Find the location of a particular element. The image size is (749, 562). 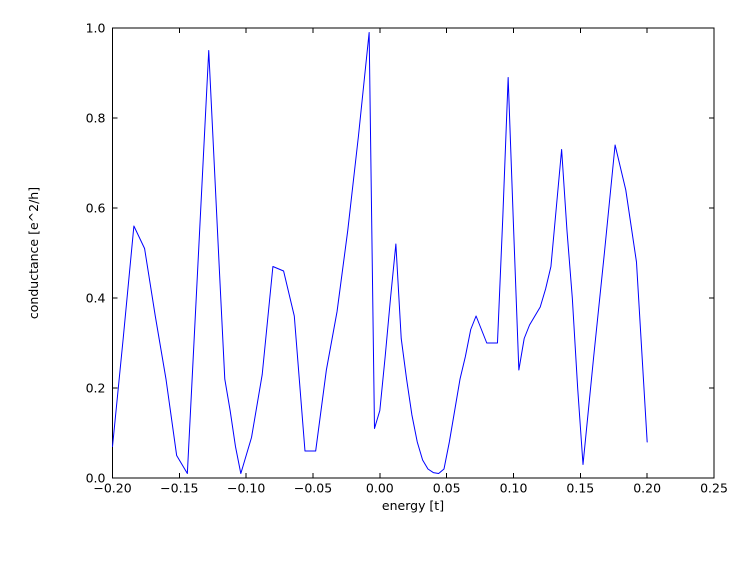

x-tick-label: 0.05 is located at coordinates (447, 488).